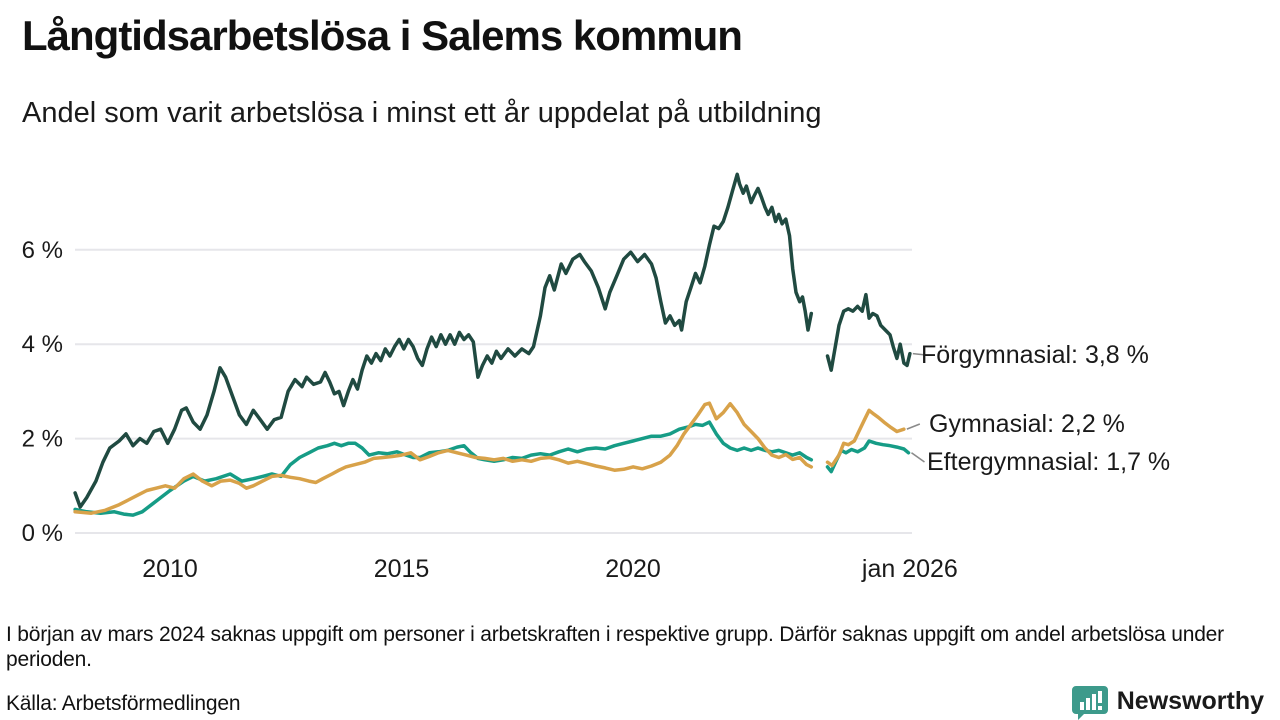 The image size is (1280, 720). Describe the element at coordinates (1099, 708) in the screenshot. I see `exclamation-dot` at that location.